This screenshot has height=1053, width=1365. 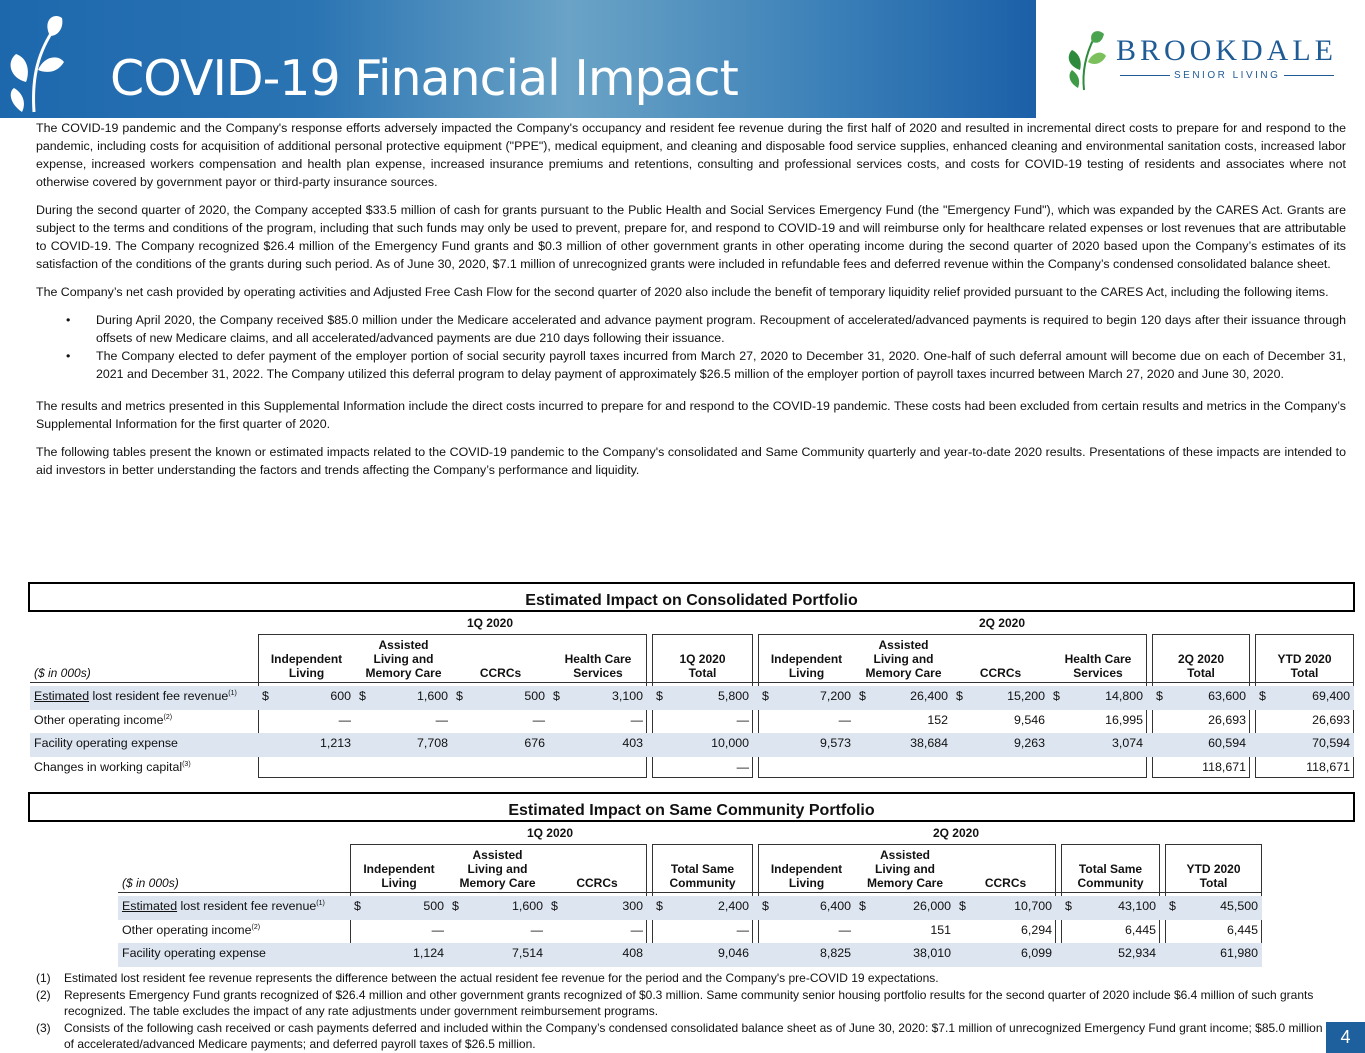 I want to click on units-label: ($ in 000s), so click(x=62, y=673).